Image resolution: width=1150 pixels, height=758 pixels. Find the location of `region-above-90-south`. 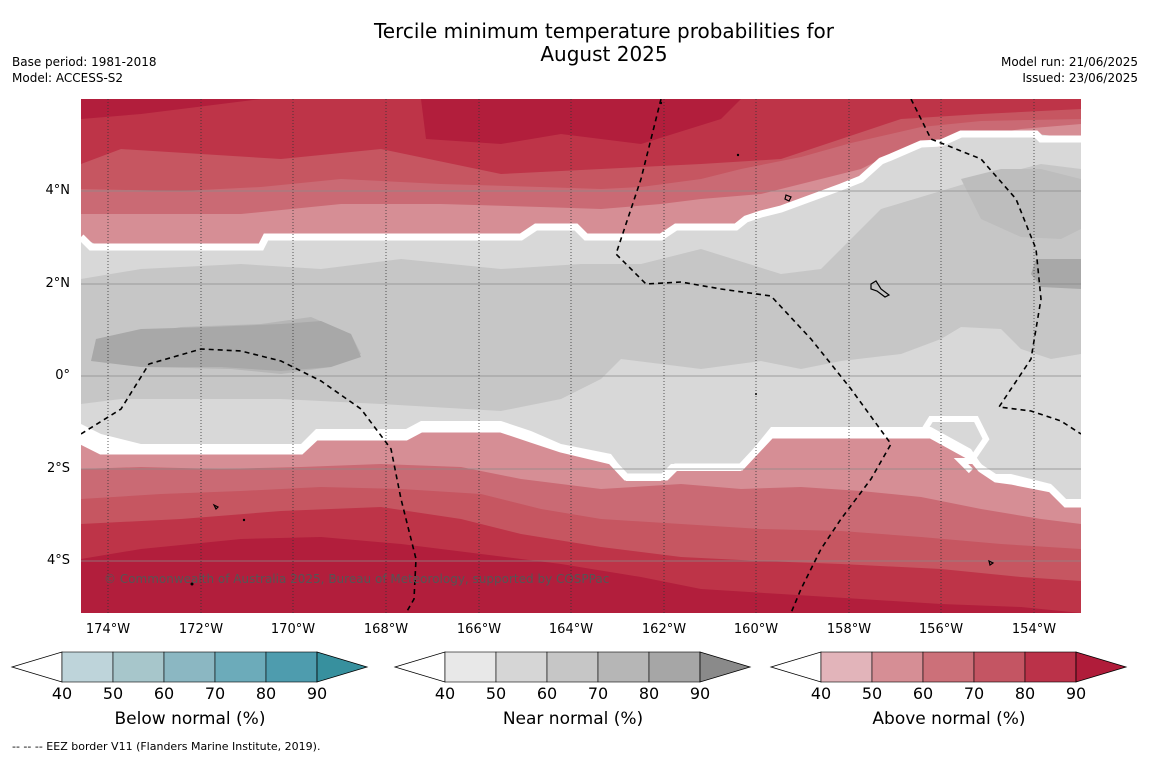

region-above-90-south is located at coordinates (581, 575).